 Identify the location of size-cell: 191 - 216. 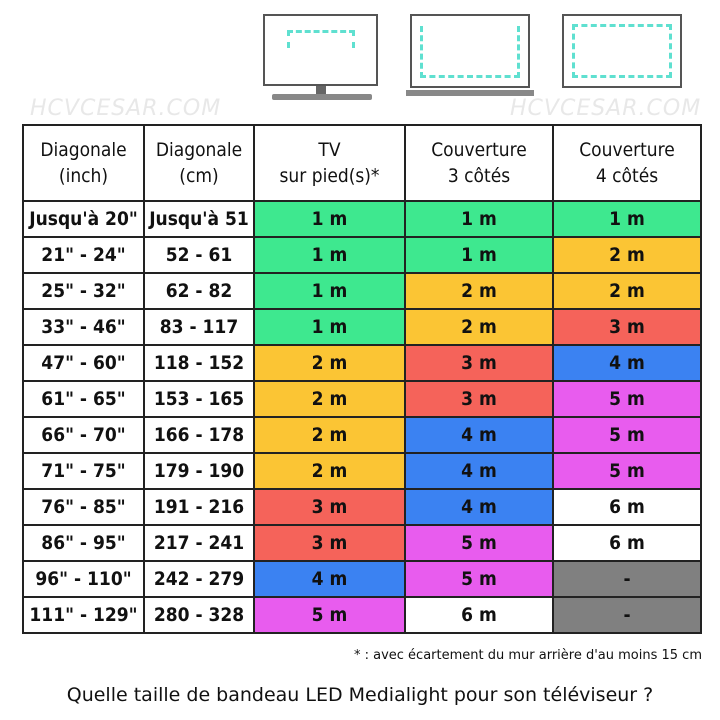
(199, 507).